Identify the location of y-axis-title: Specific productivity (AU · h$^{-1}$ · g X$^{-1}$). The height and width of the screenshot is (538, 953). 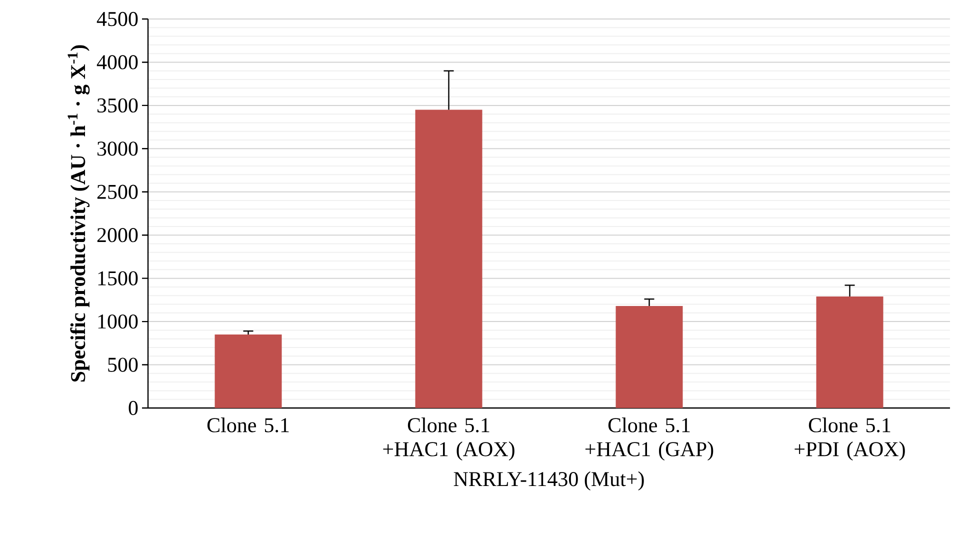
(79, 213).